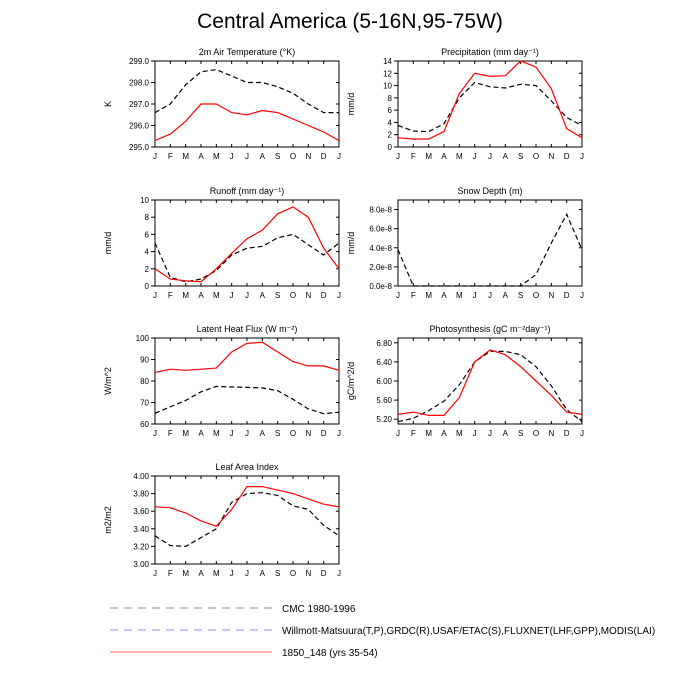 This screenshot has width=700, height=700. I want to click on panel-5-ytick-label: 60, so click(144, 424).